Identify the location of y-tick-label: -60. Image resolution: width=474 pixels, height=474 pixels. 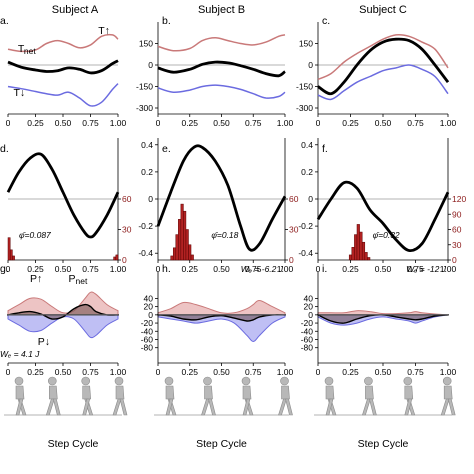
(307, 339).